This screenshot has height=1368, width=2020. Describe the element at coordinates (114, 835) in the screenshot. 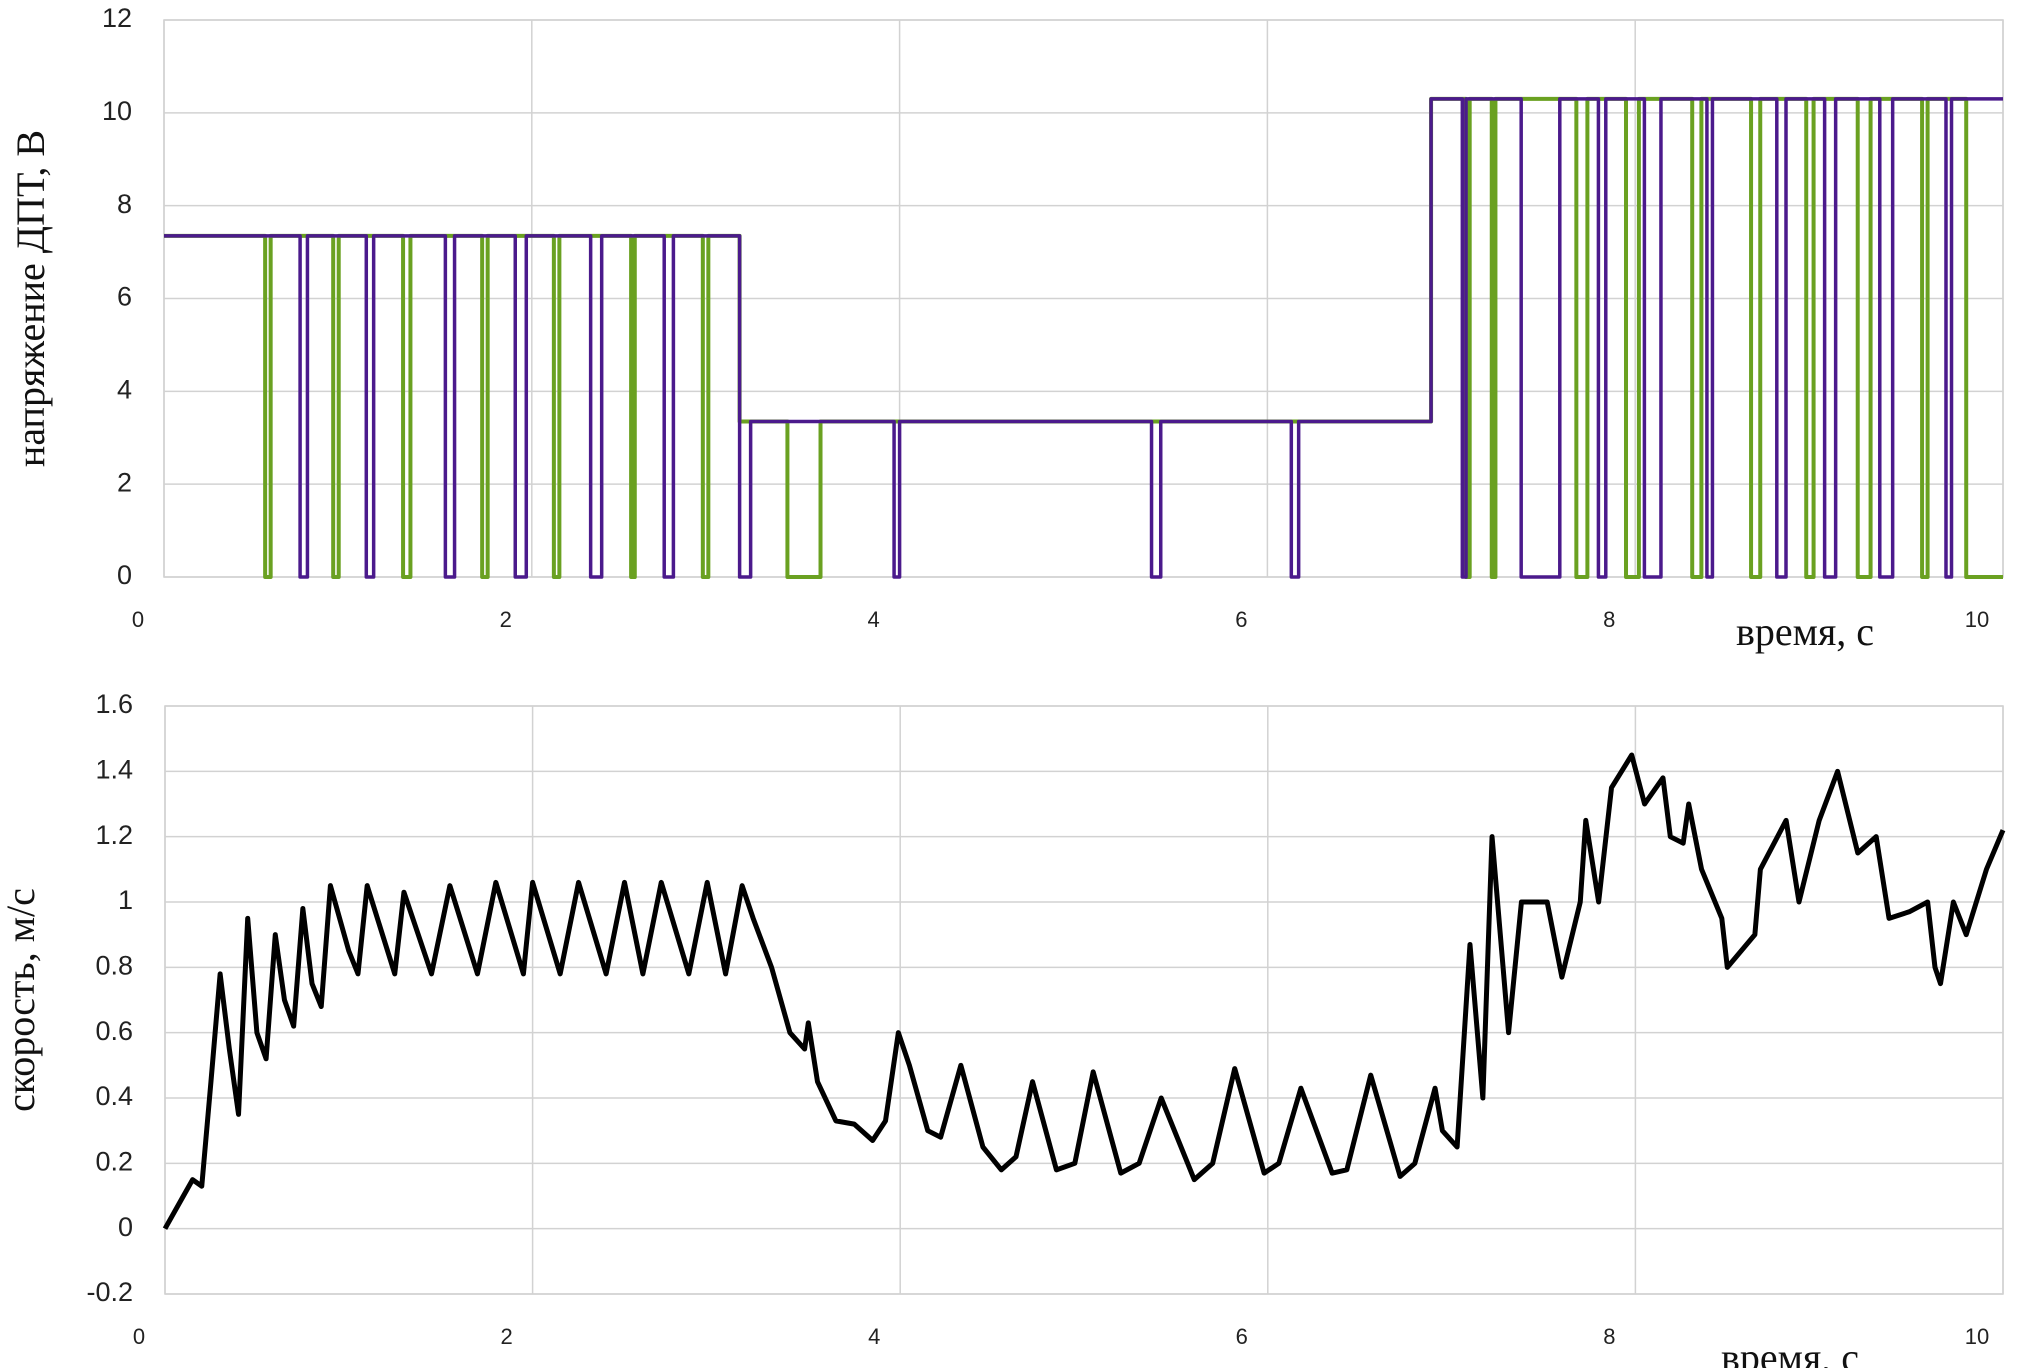

I see `y-tick-label: 1.2` at that location.